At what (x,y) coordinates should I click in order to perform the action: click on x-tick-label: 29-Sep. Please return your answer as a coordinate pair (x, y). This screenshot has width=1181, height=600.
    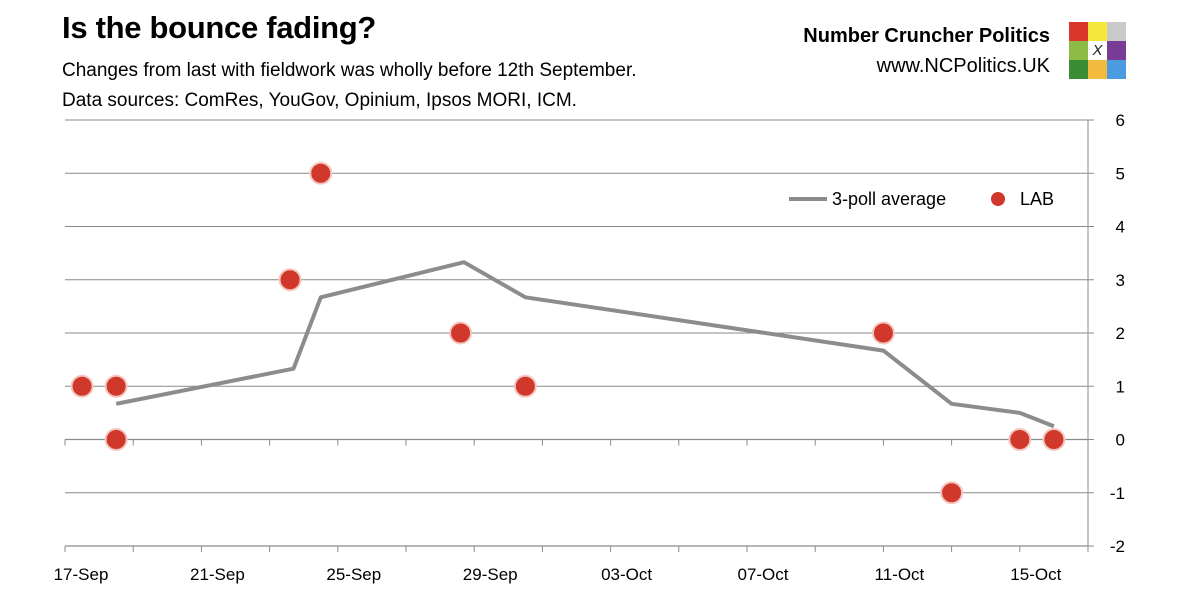
    Looking at the image, I should click on (490, 574).